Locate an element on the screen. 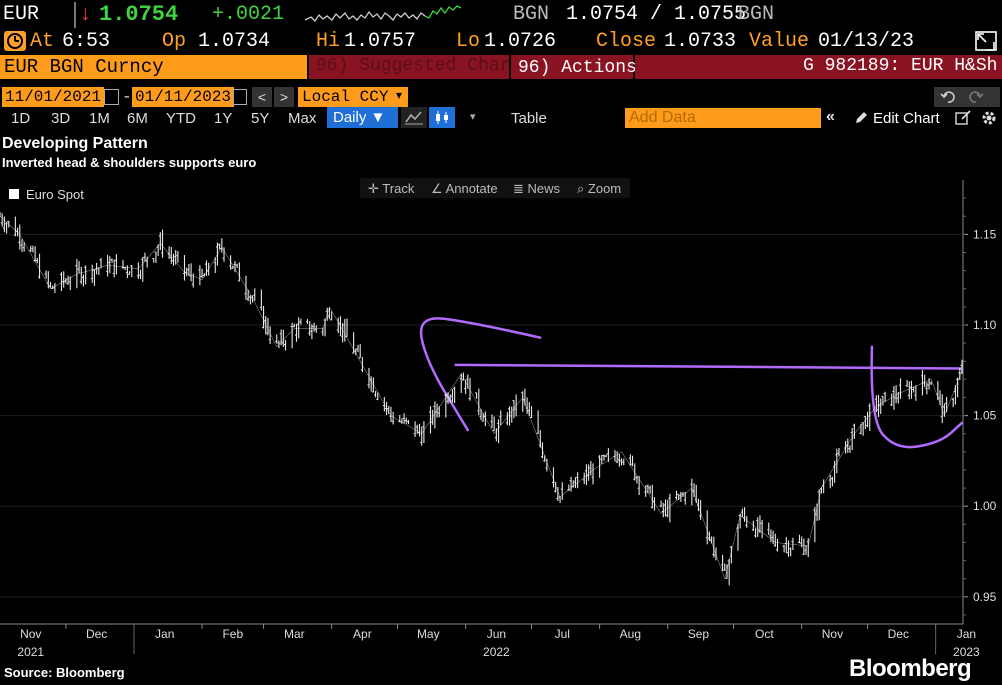 The width and height of the screenshot is (1002, 685). bid-ask: 1.0754 / 1.0755 is located at coordinates (656, 14).